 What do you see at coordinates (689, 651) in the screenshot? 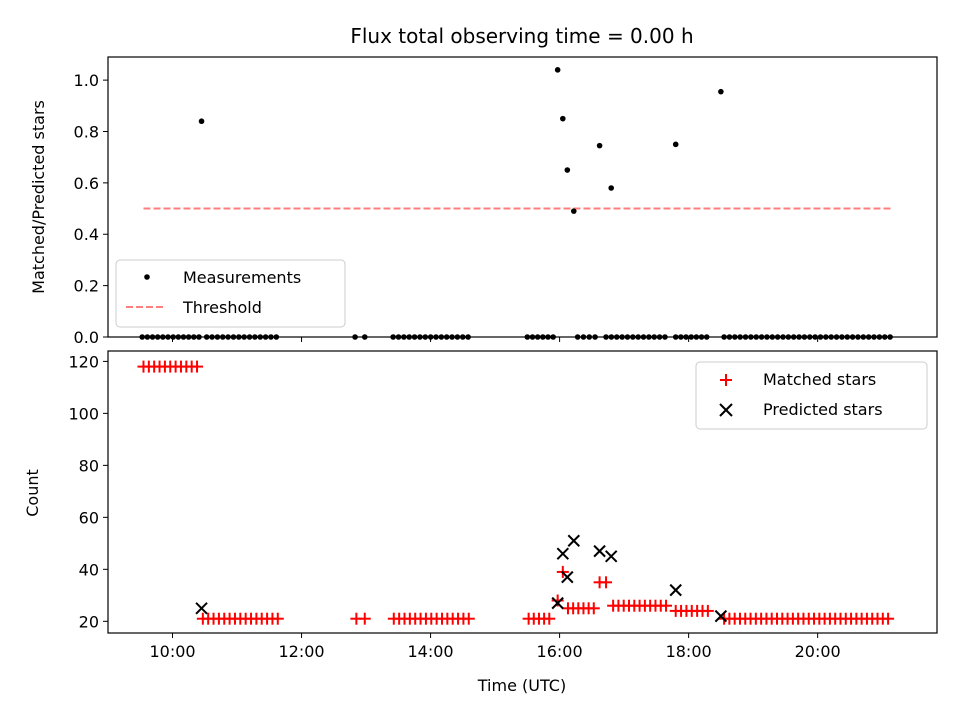
I see `bottom-x-tick-label: 18:00` at bounding box center [689, 651].